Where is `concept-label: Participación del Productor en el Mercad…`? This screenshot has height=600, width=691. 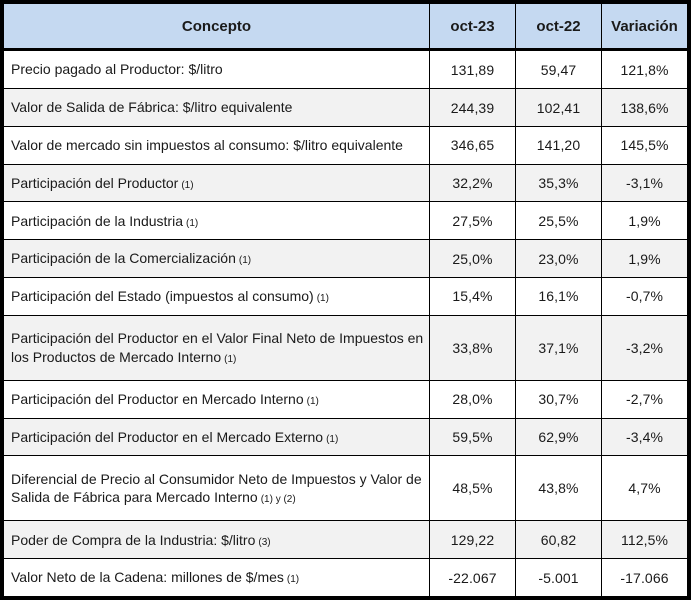 concept-label: Participación del Productor en el Mercad… is located at coordinates (167, 436).